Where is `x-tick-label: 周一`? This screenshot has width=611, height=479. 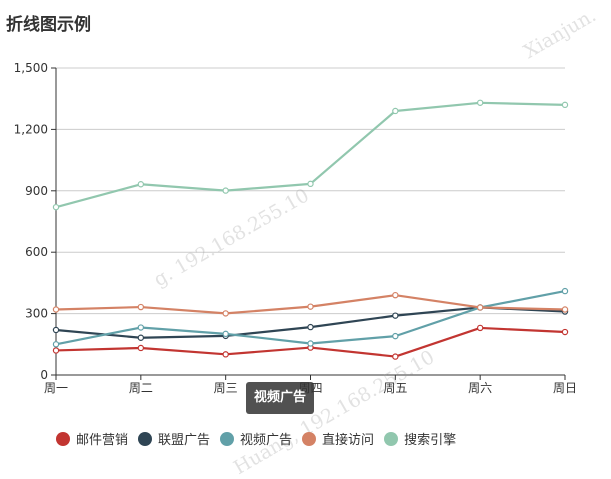
x-tick-label: 周一 is located at coordinates (56, 388).